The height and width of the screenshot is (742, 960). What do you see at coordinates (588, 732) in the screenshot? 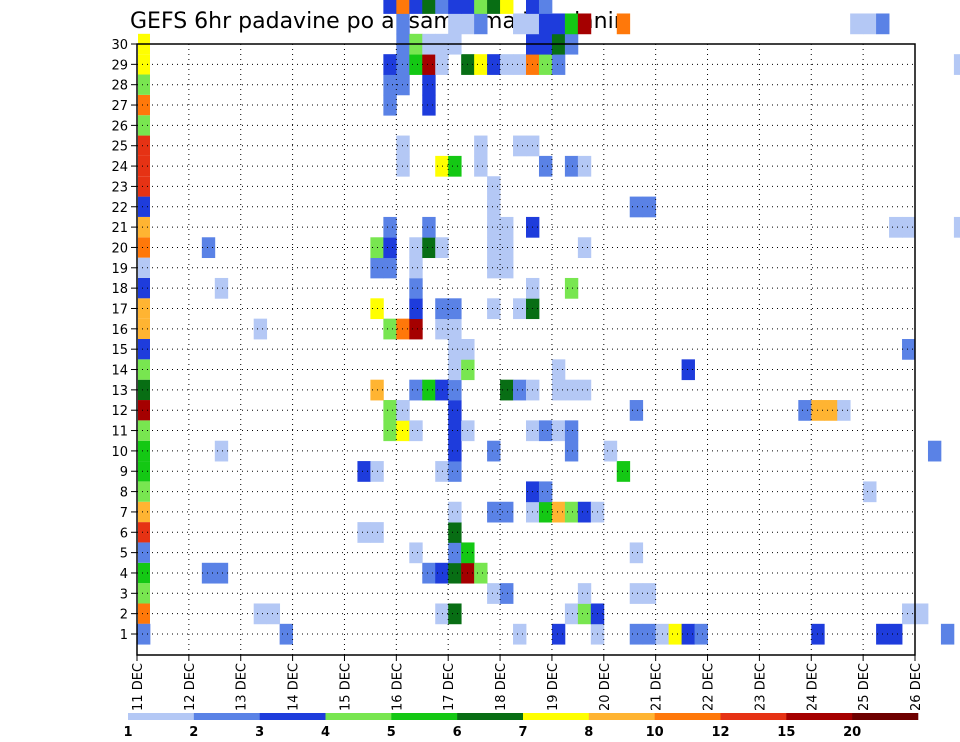
I see `legend-label: 8` at bounding box center [588, 732].